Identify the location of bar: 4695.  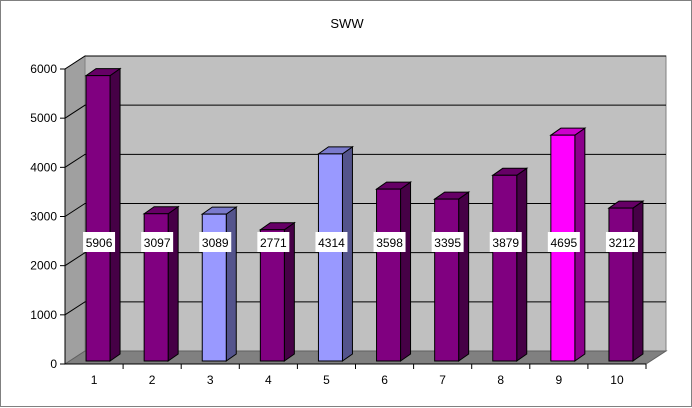
(567, 244).